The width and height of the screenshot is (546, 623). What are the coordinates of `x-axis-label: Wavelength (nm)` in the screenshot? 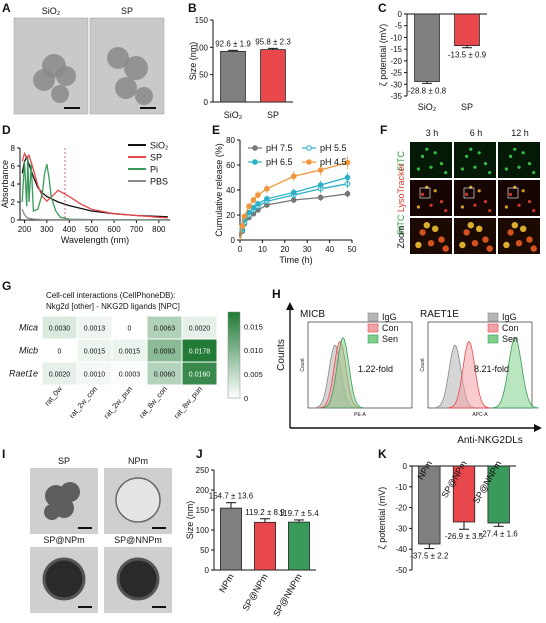 It's located at (95, 240).